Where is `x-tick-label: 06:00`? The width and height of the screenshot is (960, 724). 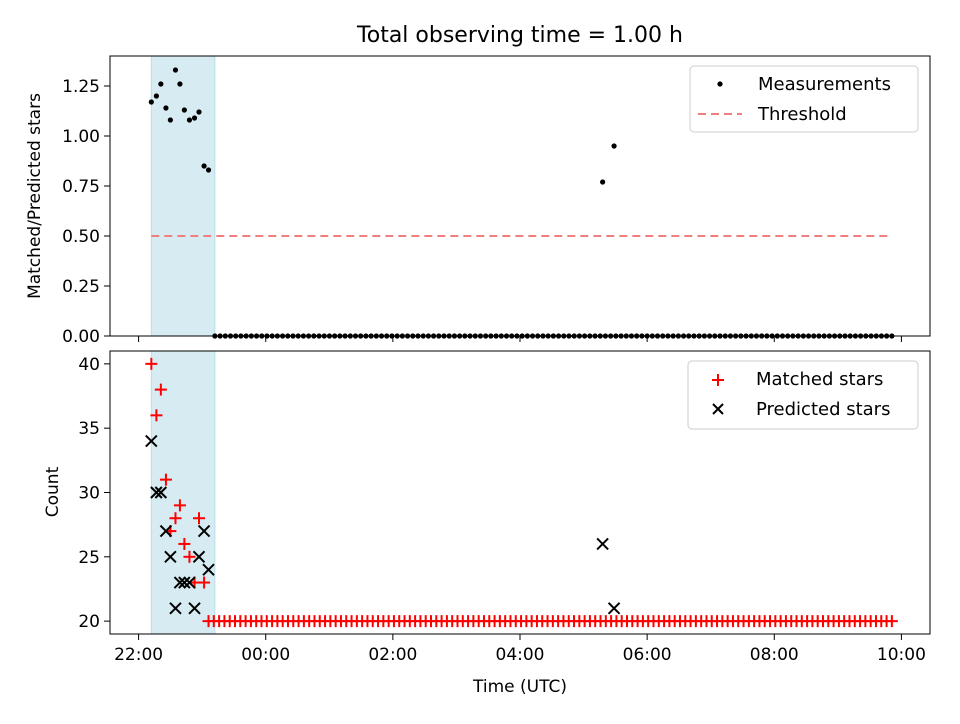
x-tick-label: 06:00 is located at coordinates (647, 655).